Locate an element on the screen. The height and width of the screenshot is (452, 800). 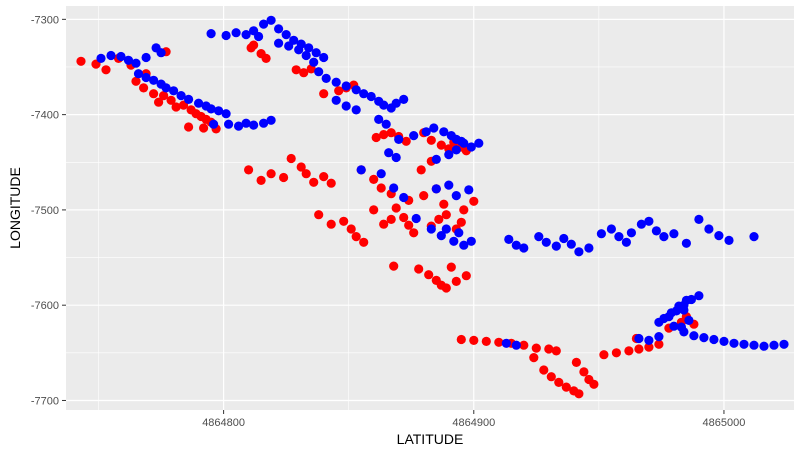
y-axis: -7300 -7400 -7500 -7600 -7700 is located at coordinates (48, 210).